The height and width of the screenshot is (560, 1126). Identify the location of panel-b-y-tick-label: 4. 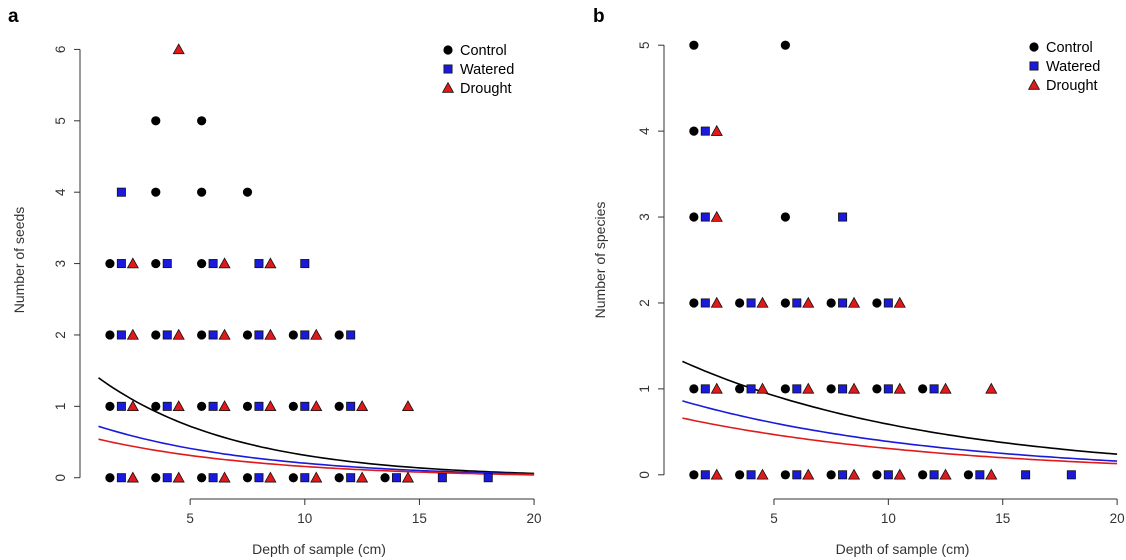
(644, 131).